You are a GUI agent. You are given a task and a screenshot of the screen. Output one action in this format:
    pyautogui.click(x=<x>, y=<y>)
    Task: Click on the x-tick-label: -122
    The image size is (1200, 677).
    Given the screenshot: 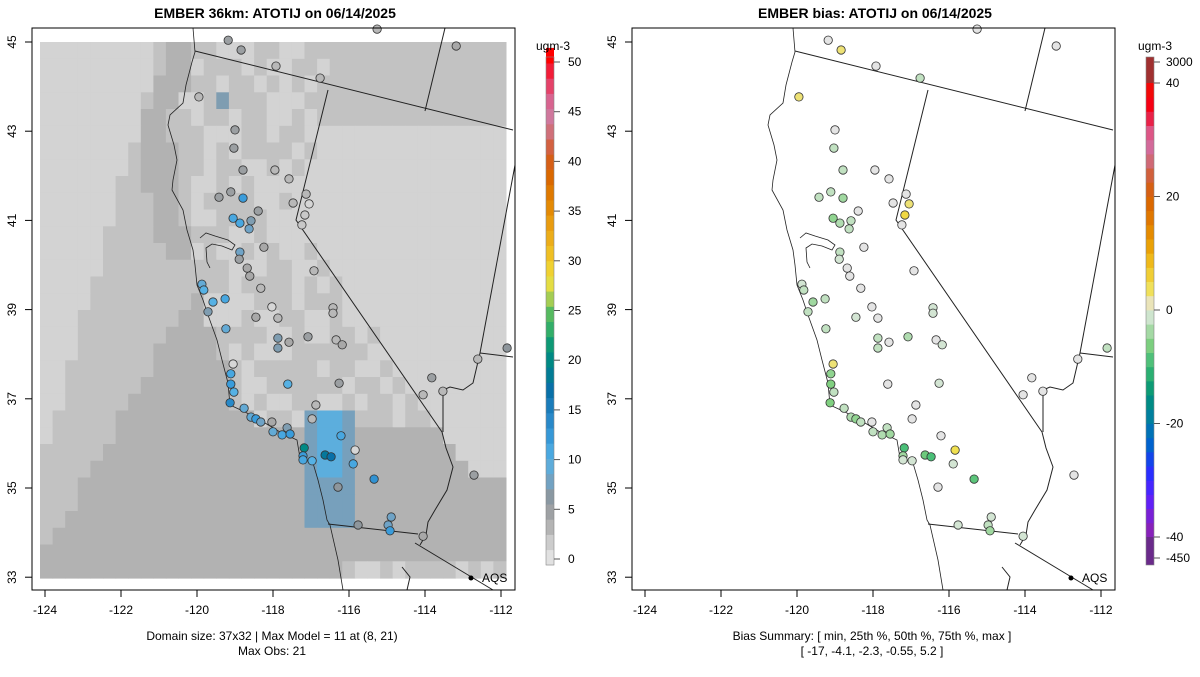 What is the action you would take?
    pyautogui.click(x=121, y=610)
    